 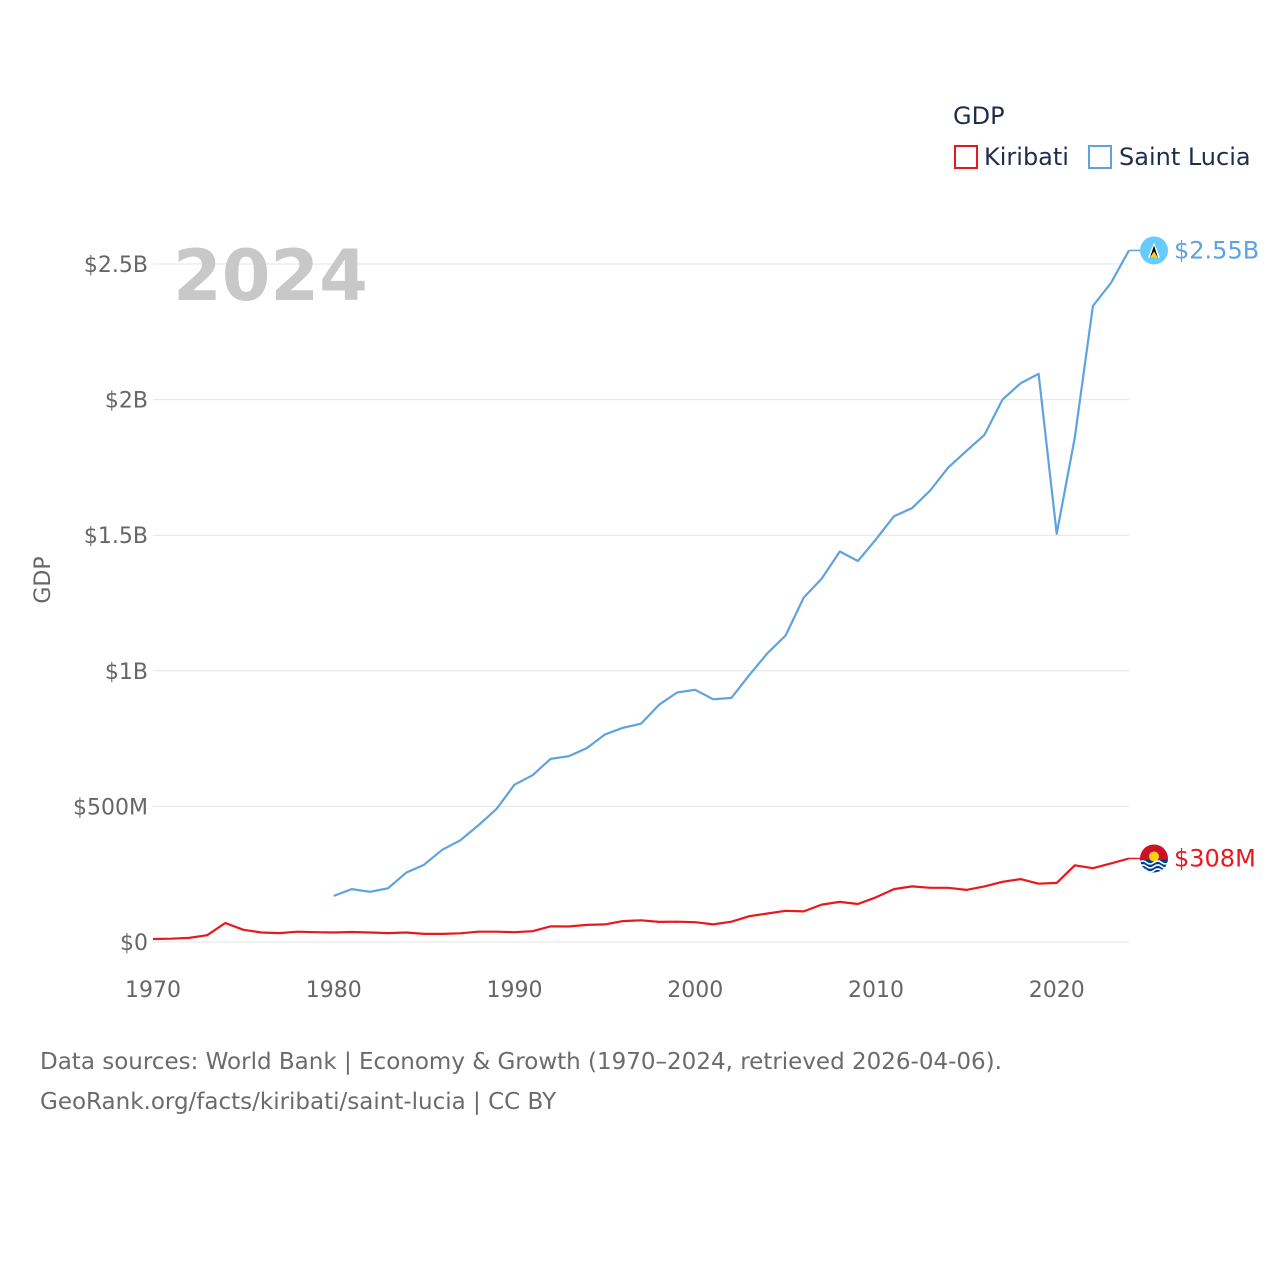 I want to click on y-tick-label: $2B, so click(x=126, y=401).